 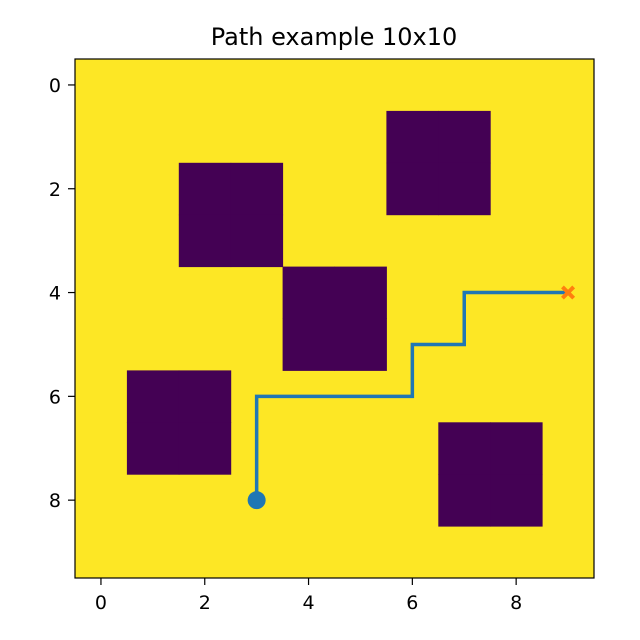 I want to click on y-tick-label: 6, so click(x=55, y=397).